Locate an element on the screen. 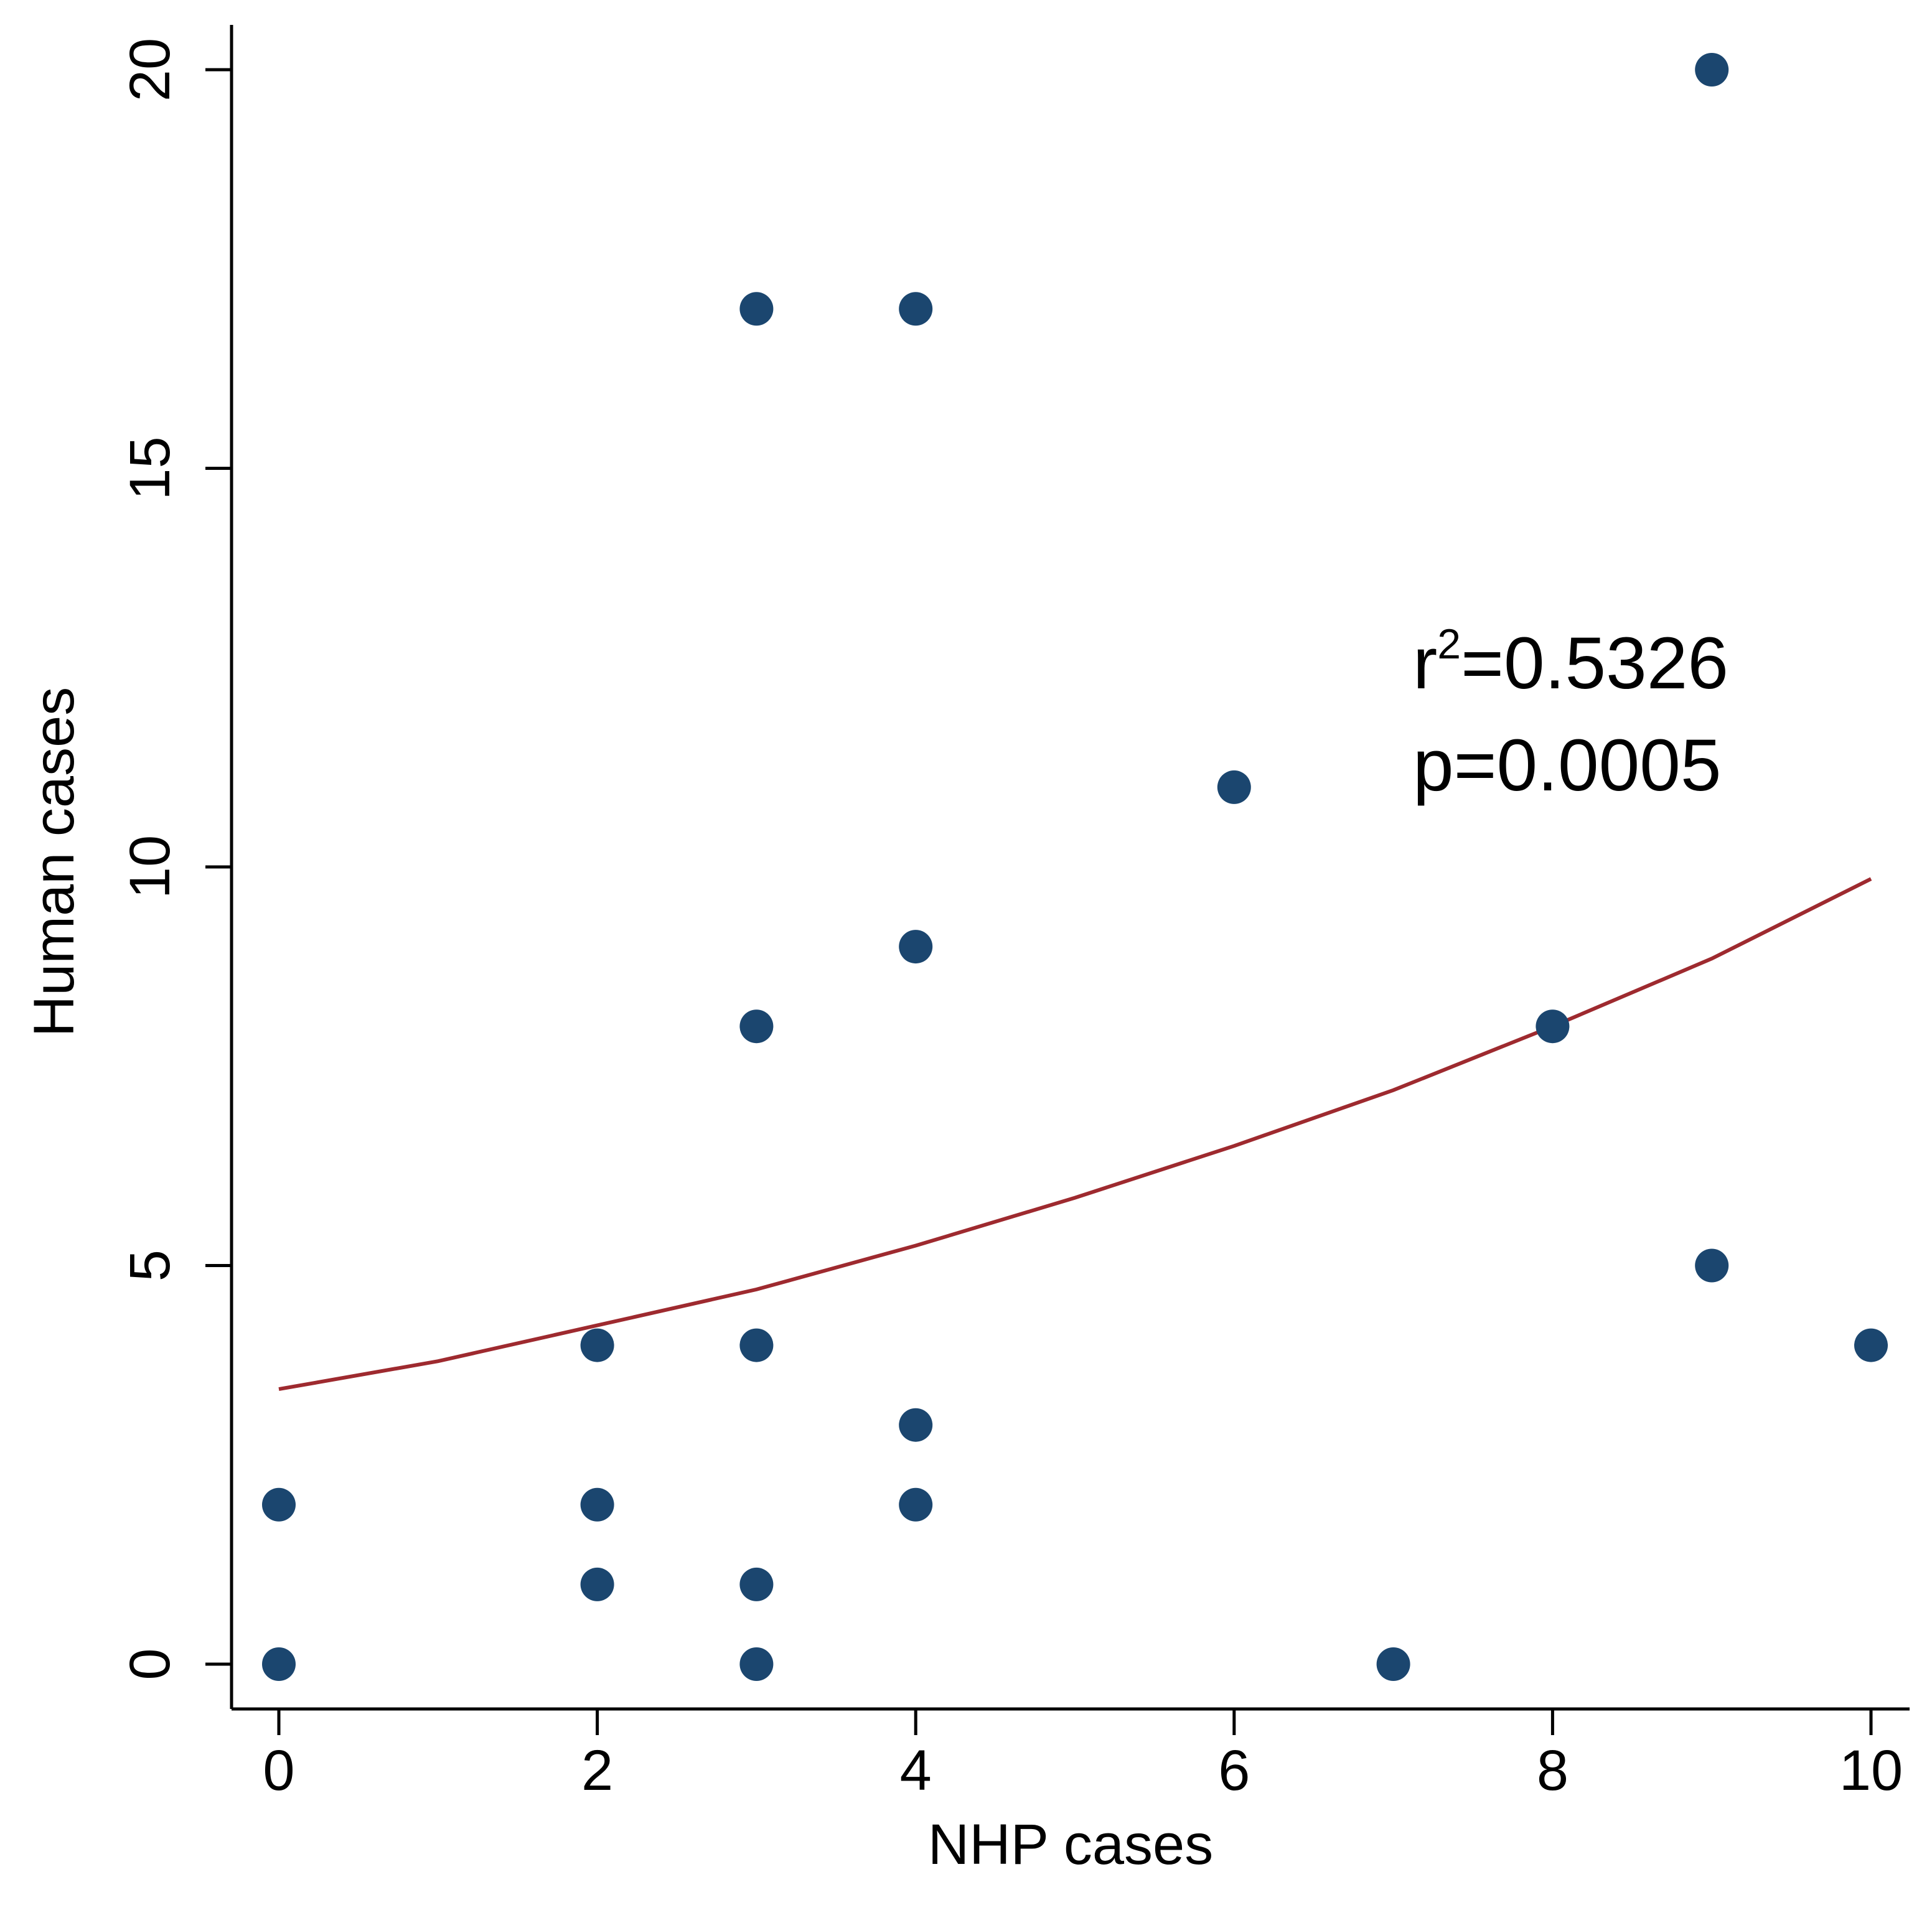  y-tick-label: 20 is located at coordinates (150, 69).